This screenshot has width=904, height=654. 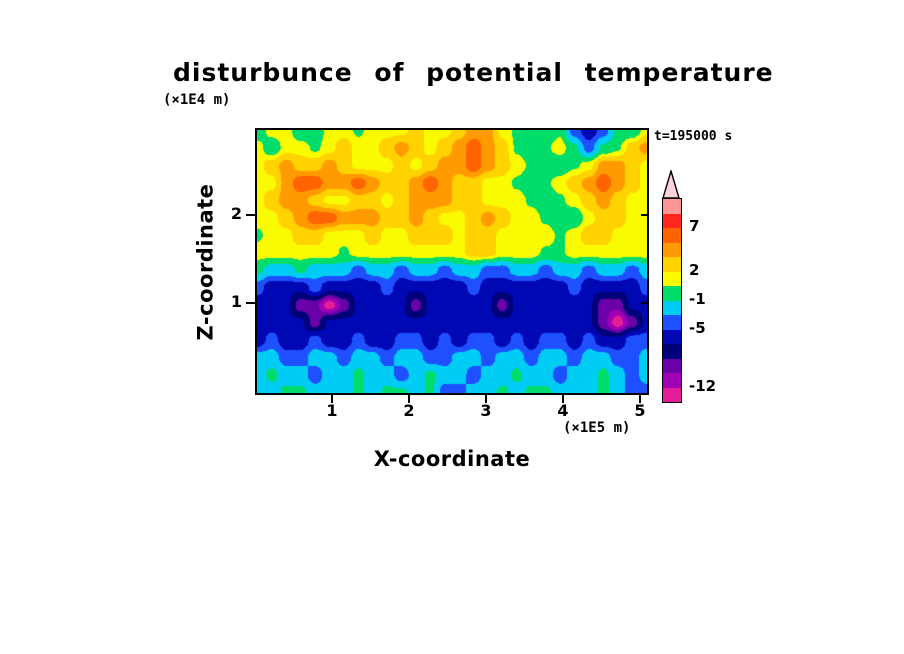 What do you see at coordinates (452, 459) in the screenshot?
I see `x-axis-label: X-coordinate` at bounding box center [452, 459].